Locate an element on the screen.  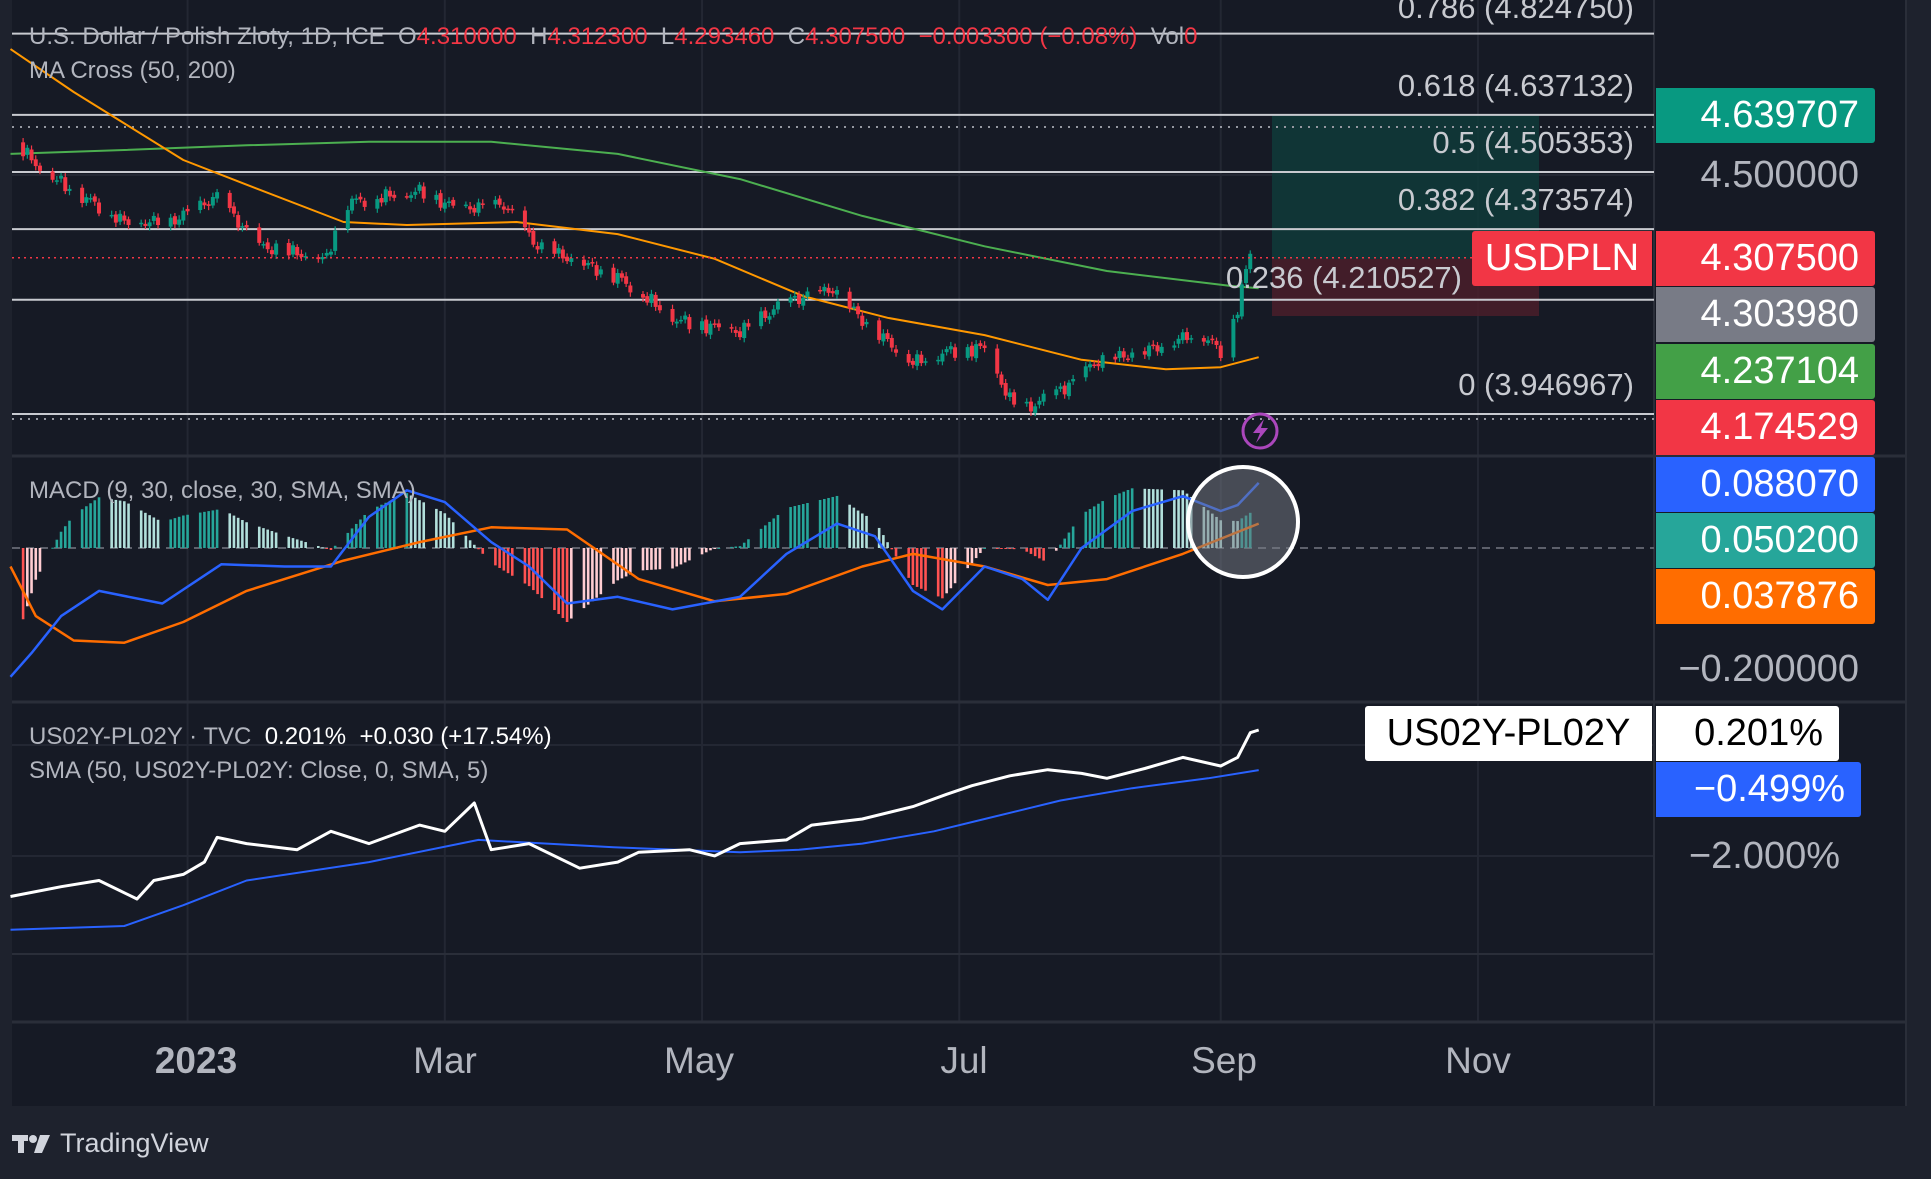
macd-legend: MACD (9, 30, close, 30, SMA, SMA) is located at coordinates (222, 490).